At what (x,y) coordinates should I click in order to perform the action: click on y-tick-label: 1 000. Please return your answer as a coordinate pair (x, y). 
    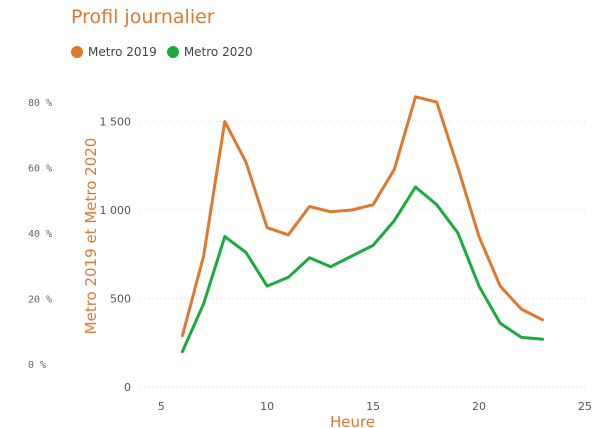
    Looking at the image, I should click on (116, 210).